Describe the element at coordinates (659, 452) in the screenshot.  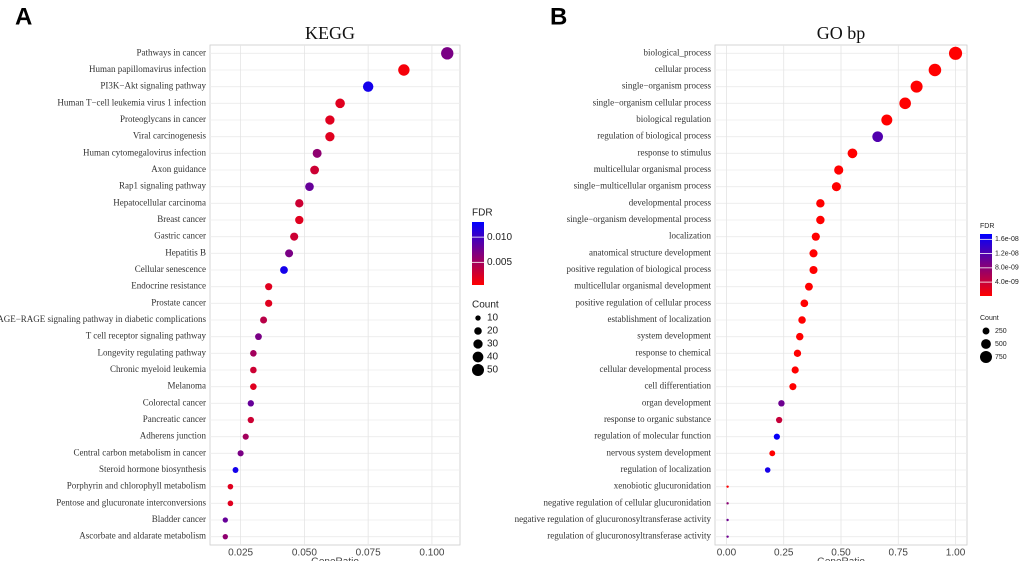
I see `category-label: nervous system development` at that location.